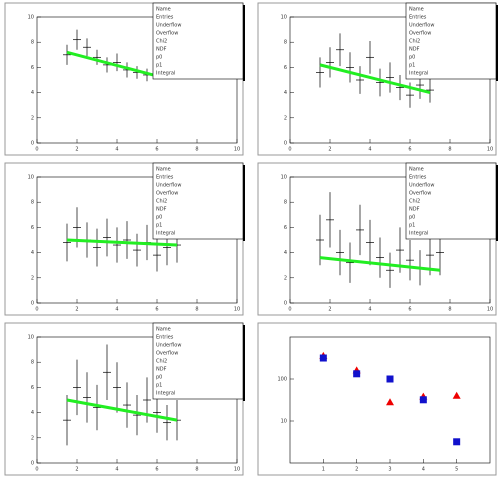 The height and width of the screenshot is (478, 502). I want to click on x-tick-label: 3, so click(389, 470).